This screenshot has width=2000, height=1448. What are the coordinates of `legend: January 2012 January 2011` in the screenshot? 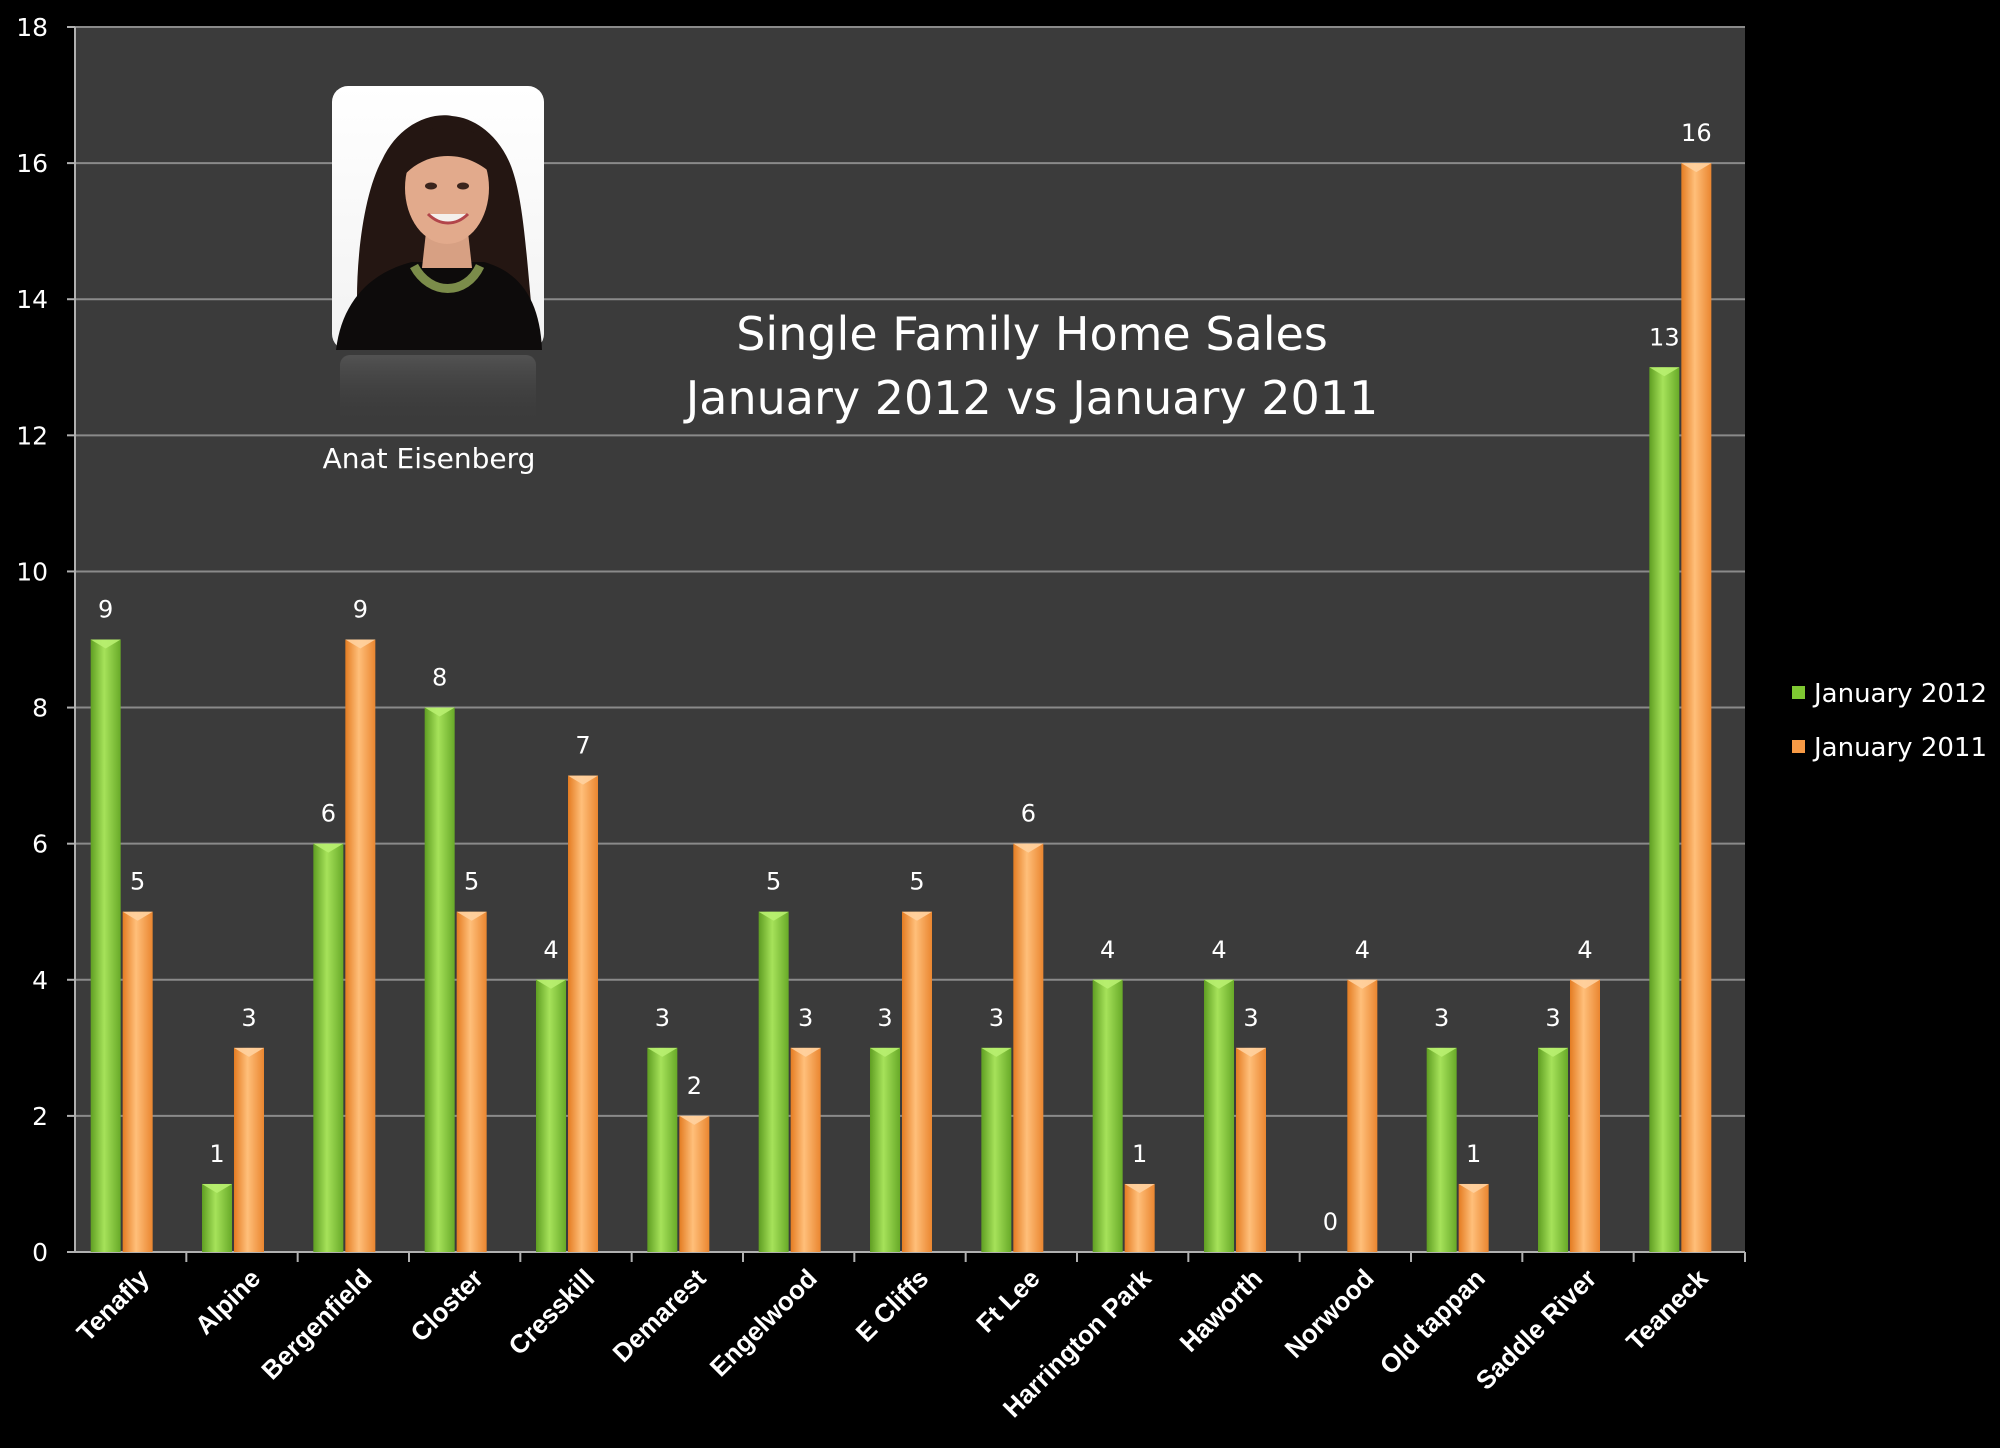 It's located at (1889, 721).